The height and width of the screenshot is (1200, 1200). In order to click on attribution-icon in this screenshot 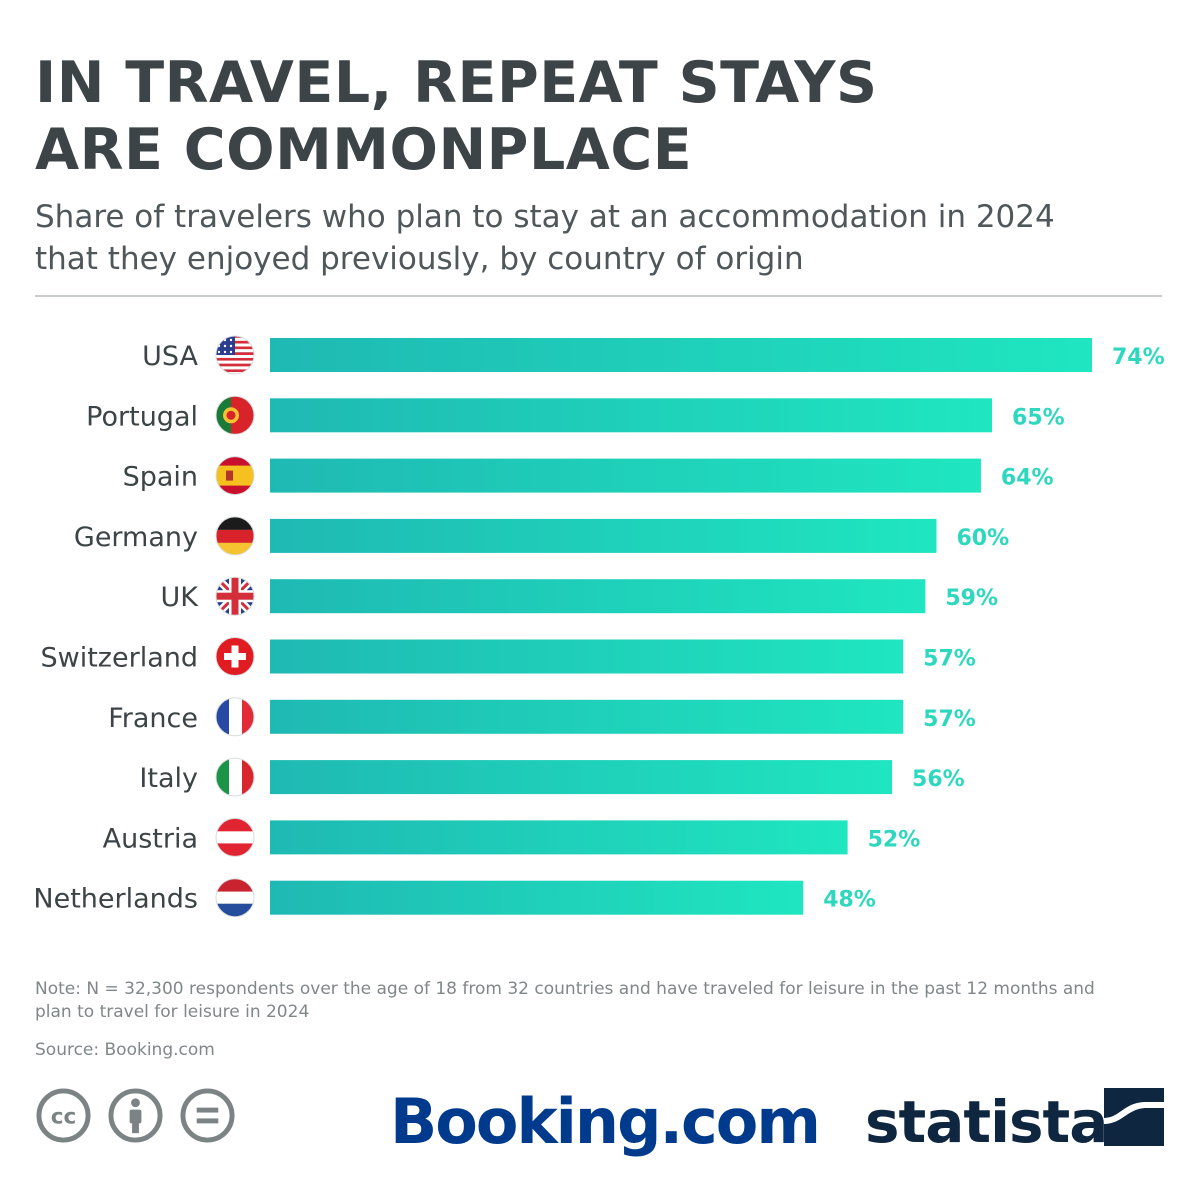, I will do `click(135, 1115)`.